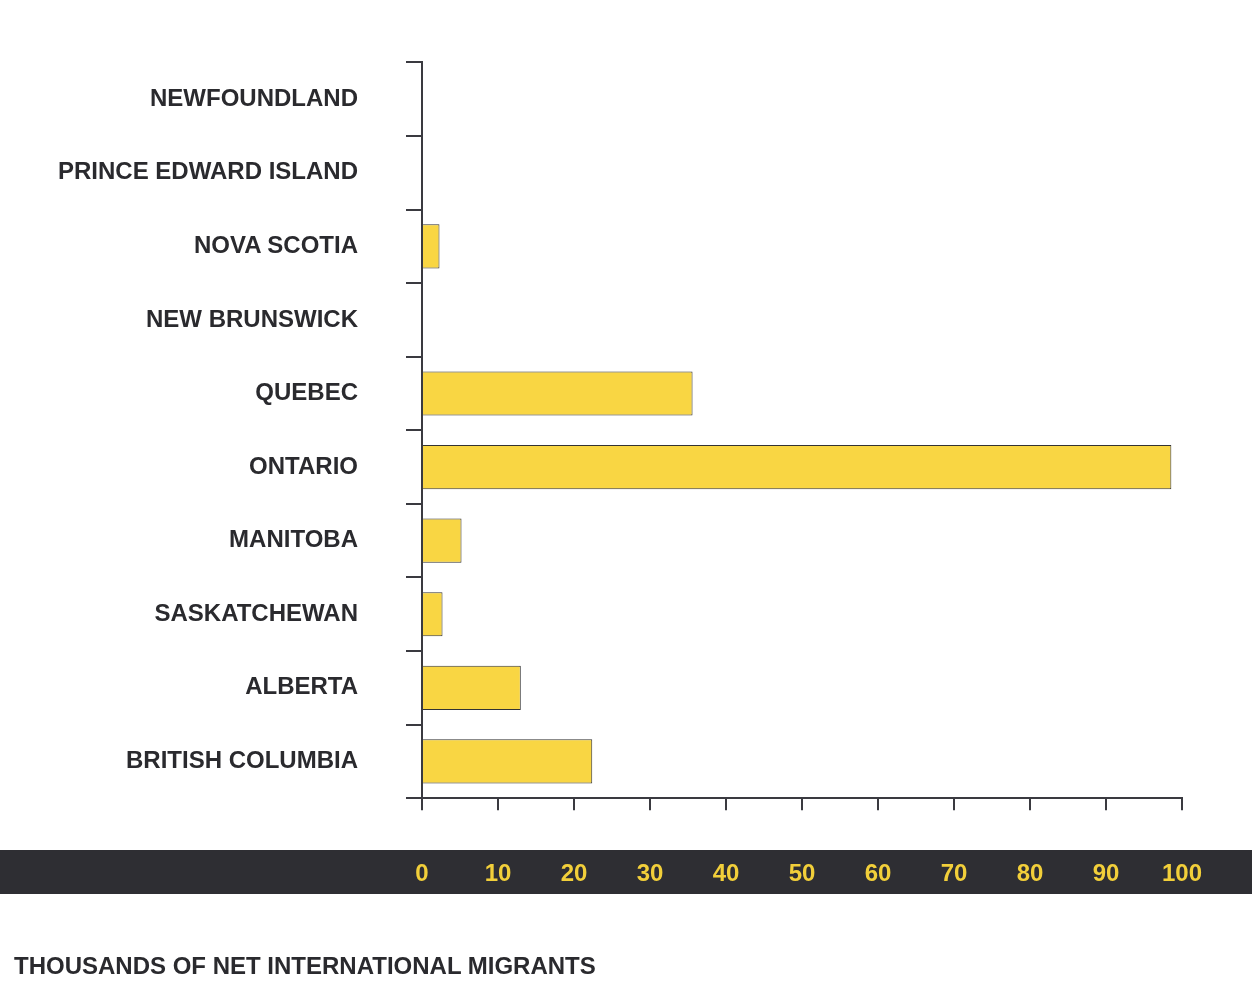 This screenshot has width=1252, height=983. Describe the element at coordinates (954, 873) in the screenshot. I see `x-tick-label: 70` at that location.